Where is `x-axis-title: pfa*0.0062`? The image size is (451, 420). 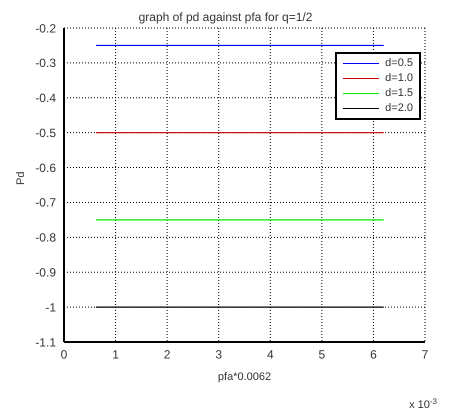
x-axis-title: pfa*0.0062 is located at coordinates (245, 377).